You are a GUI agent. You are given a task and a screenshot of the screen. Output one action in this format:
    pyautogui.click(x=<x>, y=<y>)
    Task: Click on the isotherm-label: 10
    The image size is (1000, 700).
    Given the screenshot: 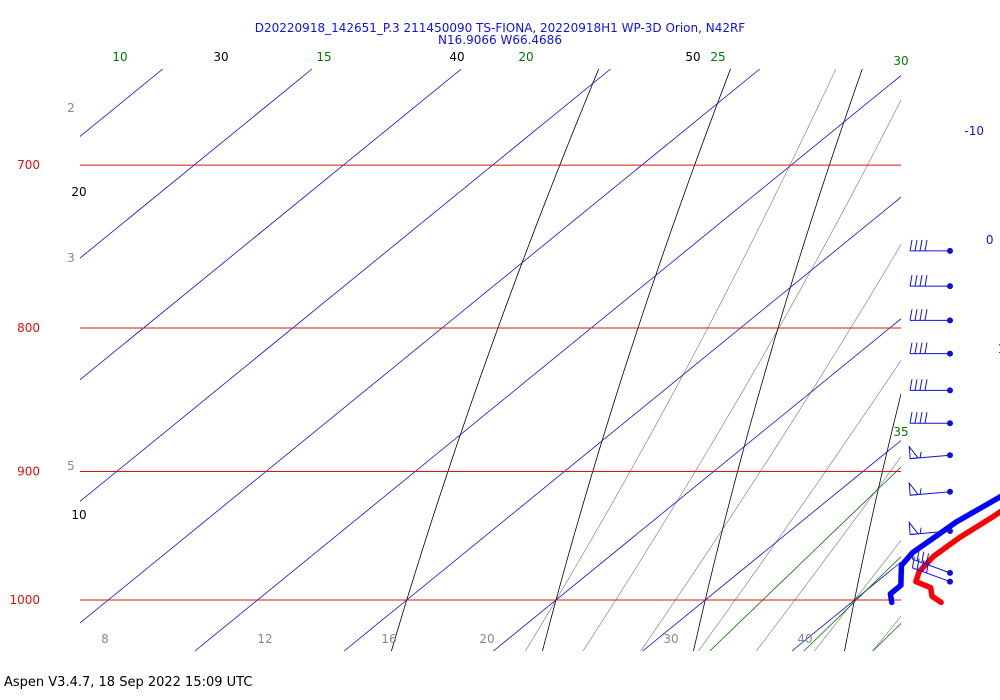 What is the action you would take?
    pyautogui.click(x=999, y=349)
    